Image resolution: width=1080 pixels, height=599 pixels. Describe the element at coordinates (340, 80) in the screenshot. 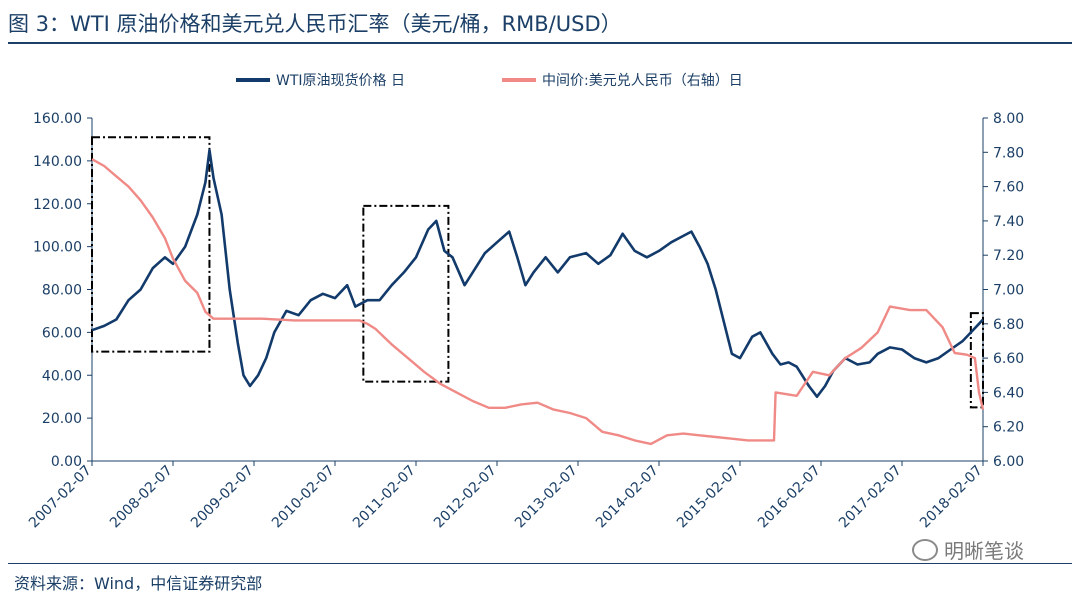

I see `legend-label: WTI原油现货价格 日` at that location.